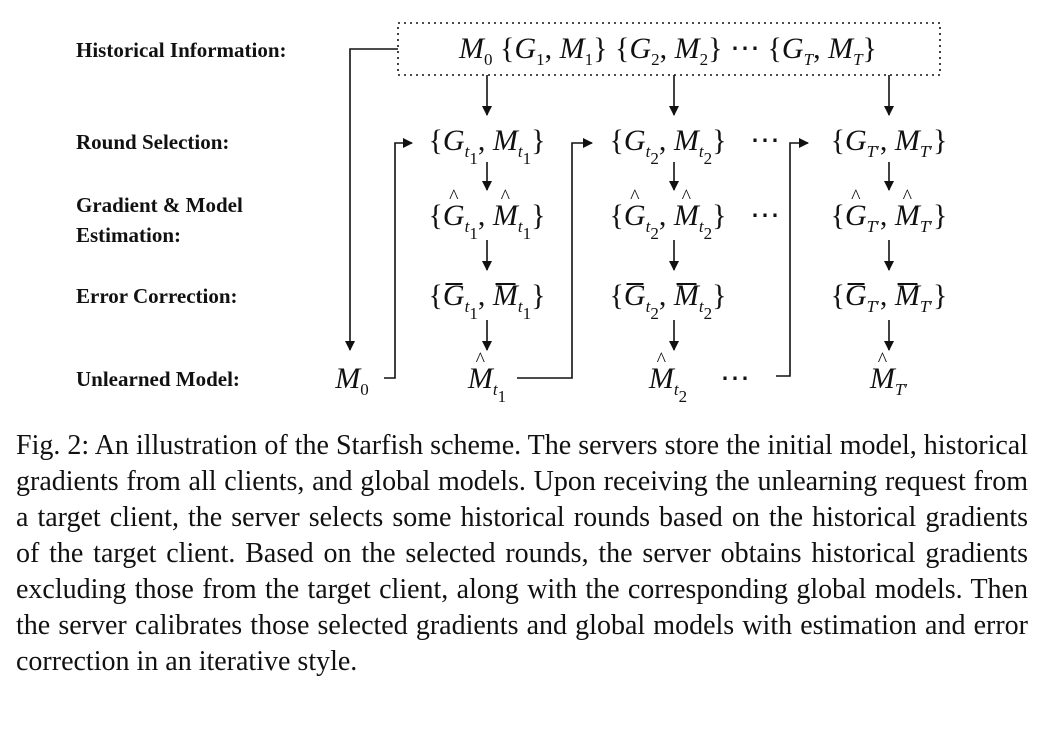 The image size is (1051, 738). I want to click on label-unlearned-model: Unlearned Model:, so click(158, 379).